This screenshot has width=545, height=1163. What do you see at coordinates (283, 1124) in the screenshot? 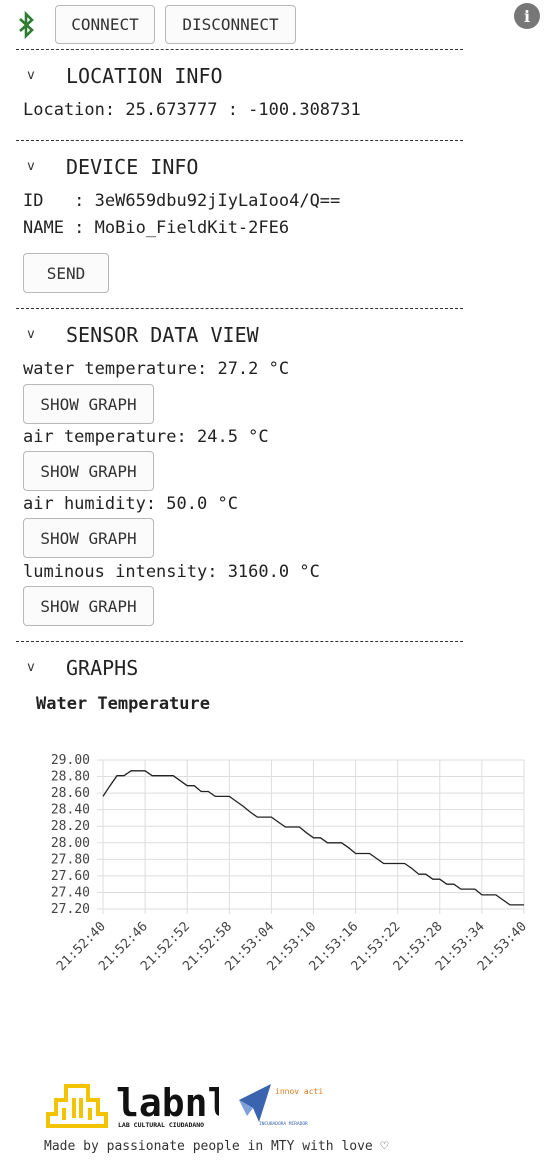
I see `innovaction-gym-subtitle: INCUBADORA MIRADOR` at bounding box center [283, 1124].